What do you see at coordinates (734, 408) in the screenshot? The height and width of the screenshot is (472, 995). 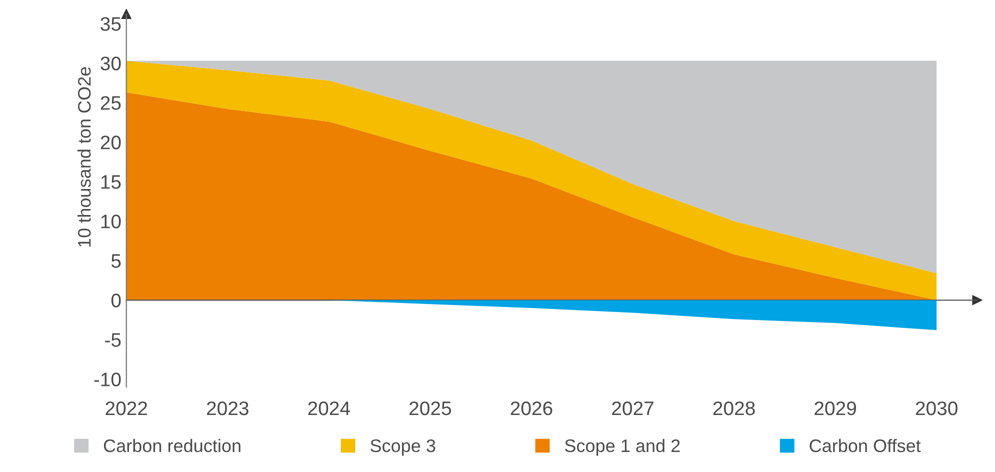 I see `x-tick-label: 2028` at bounding box center [734, 408].